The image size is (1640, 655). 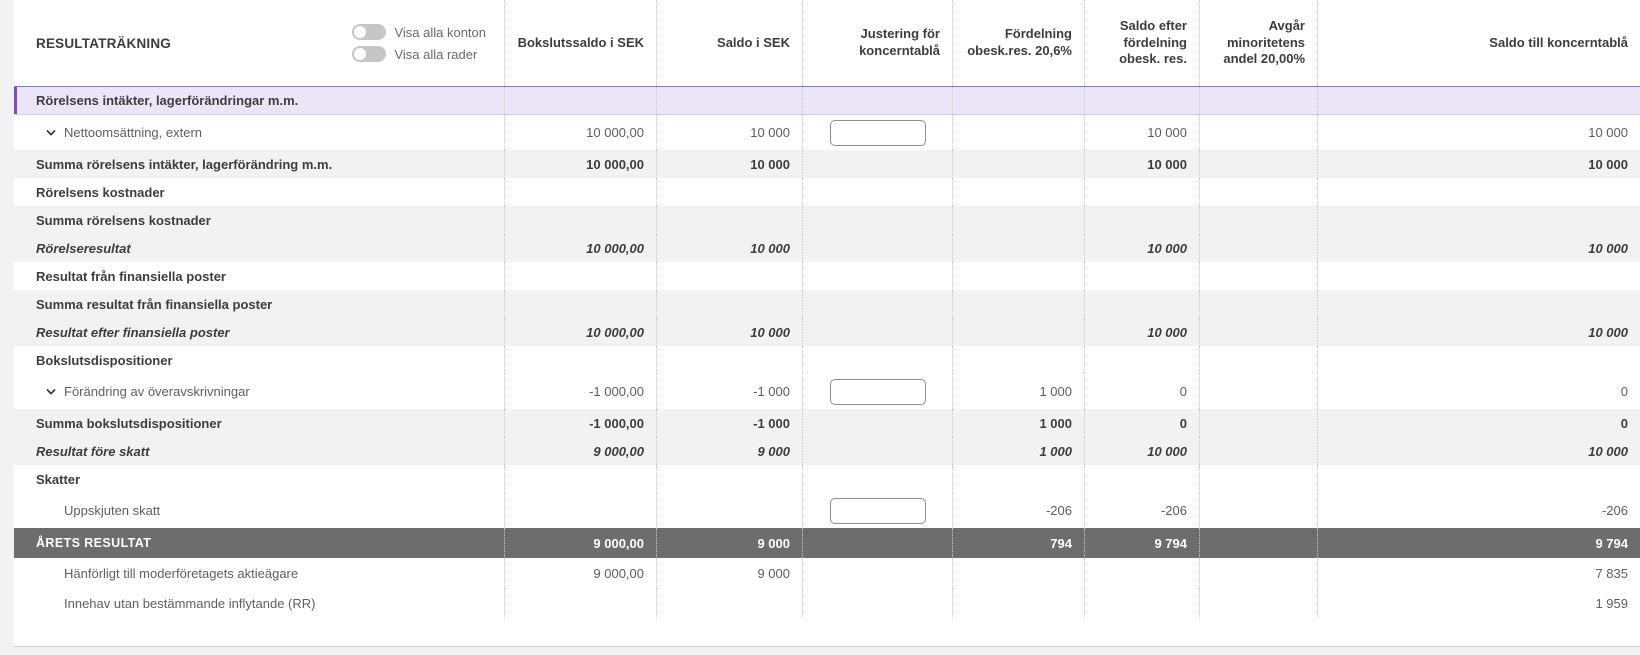 I want to click on row-label-text: Resultat före skatt, so click(x=93, y=451).